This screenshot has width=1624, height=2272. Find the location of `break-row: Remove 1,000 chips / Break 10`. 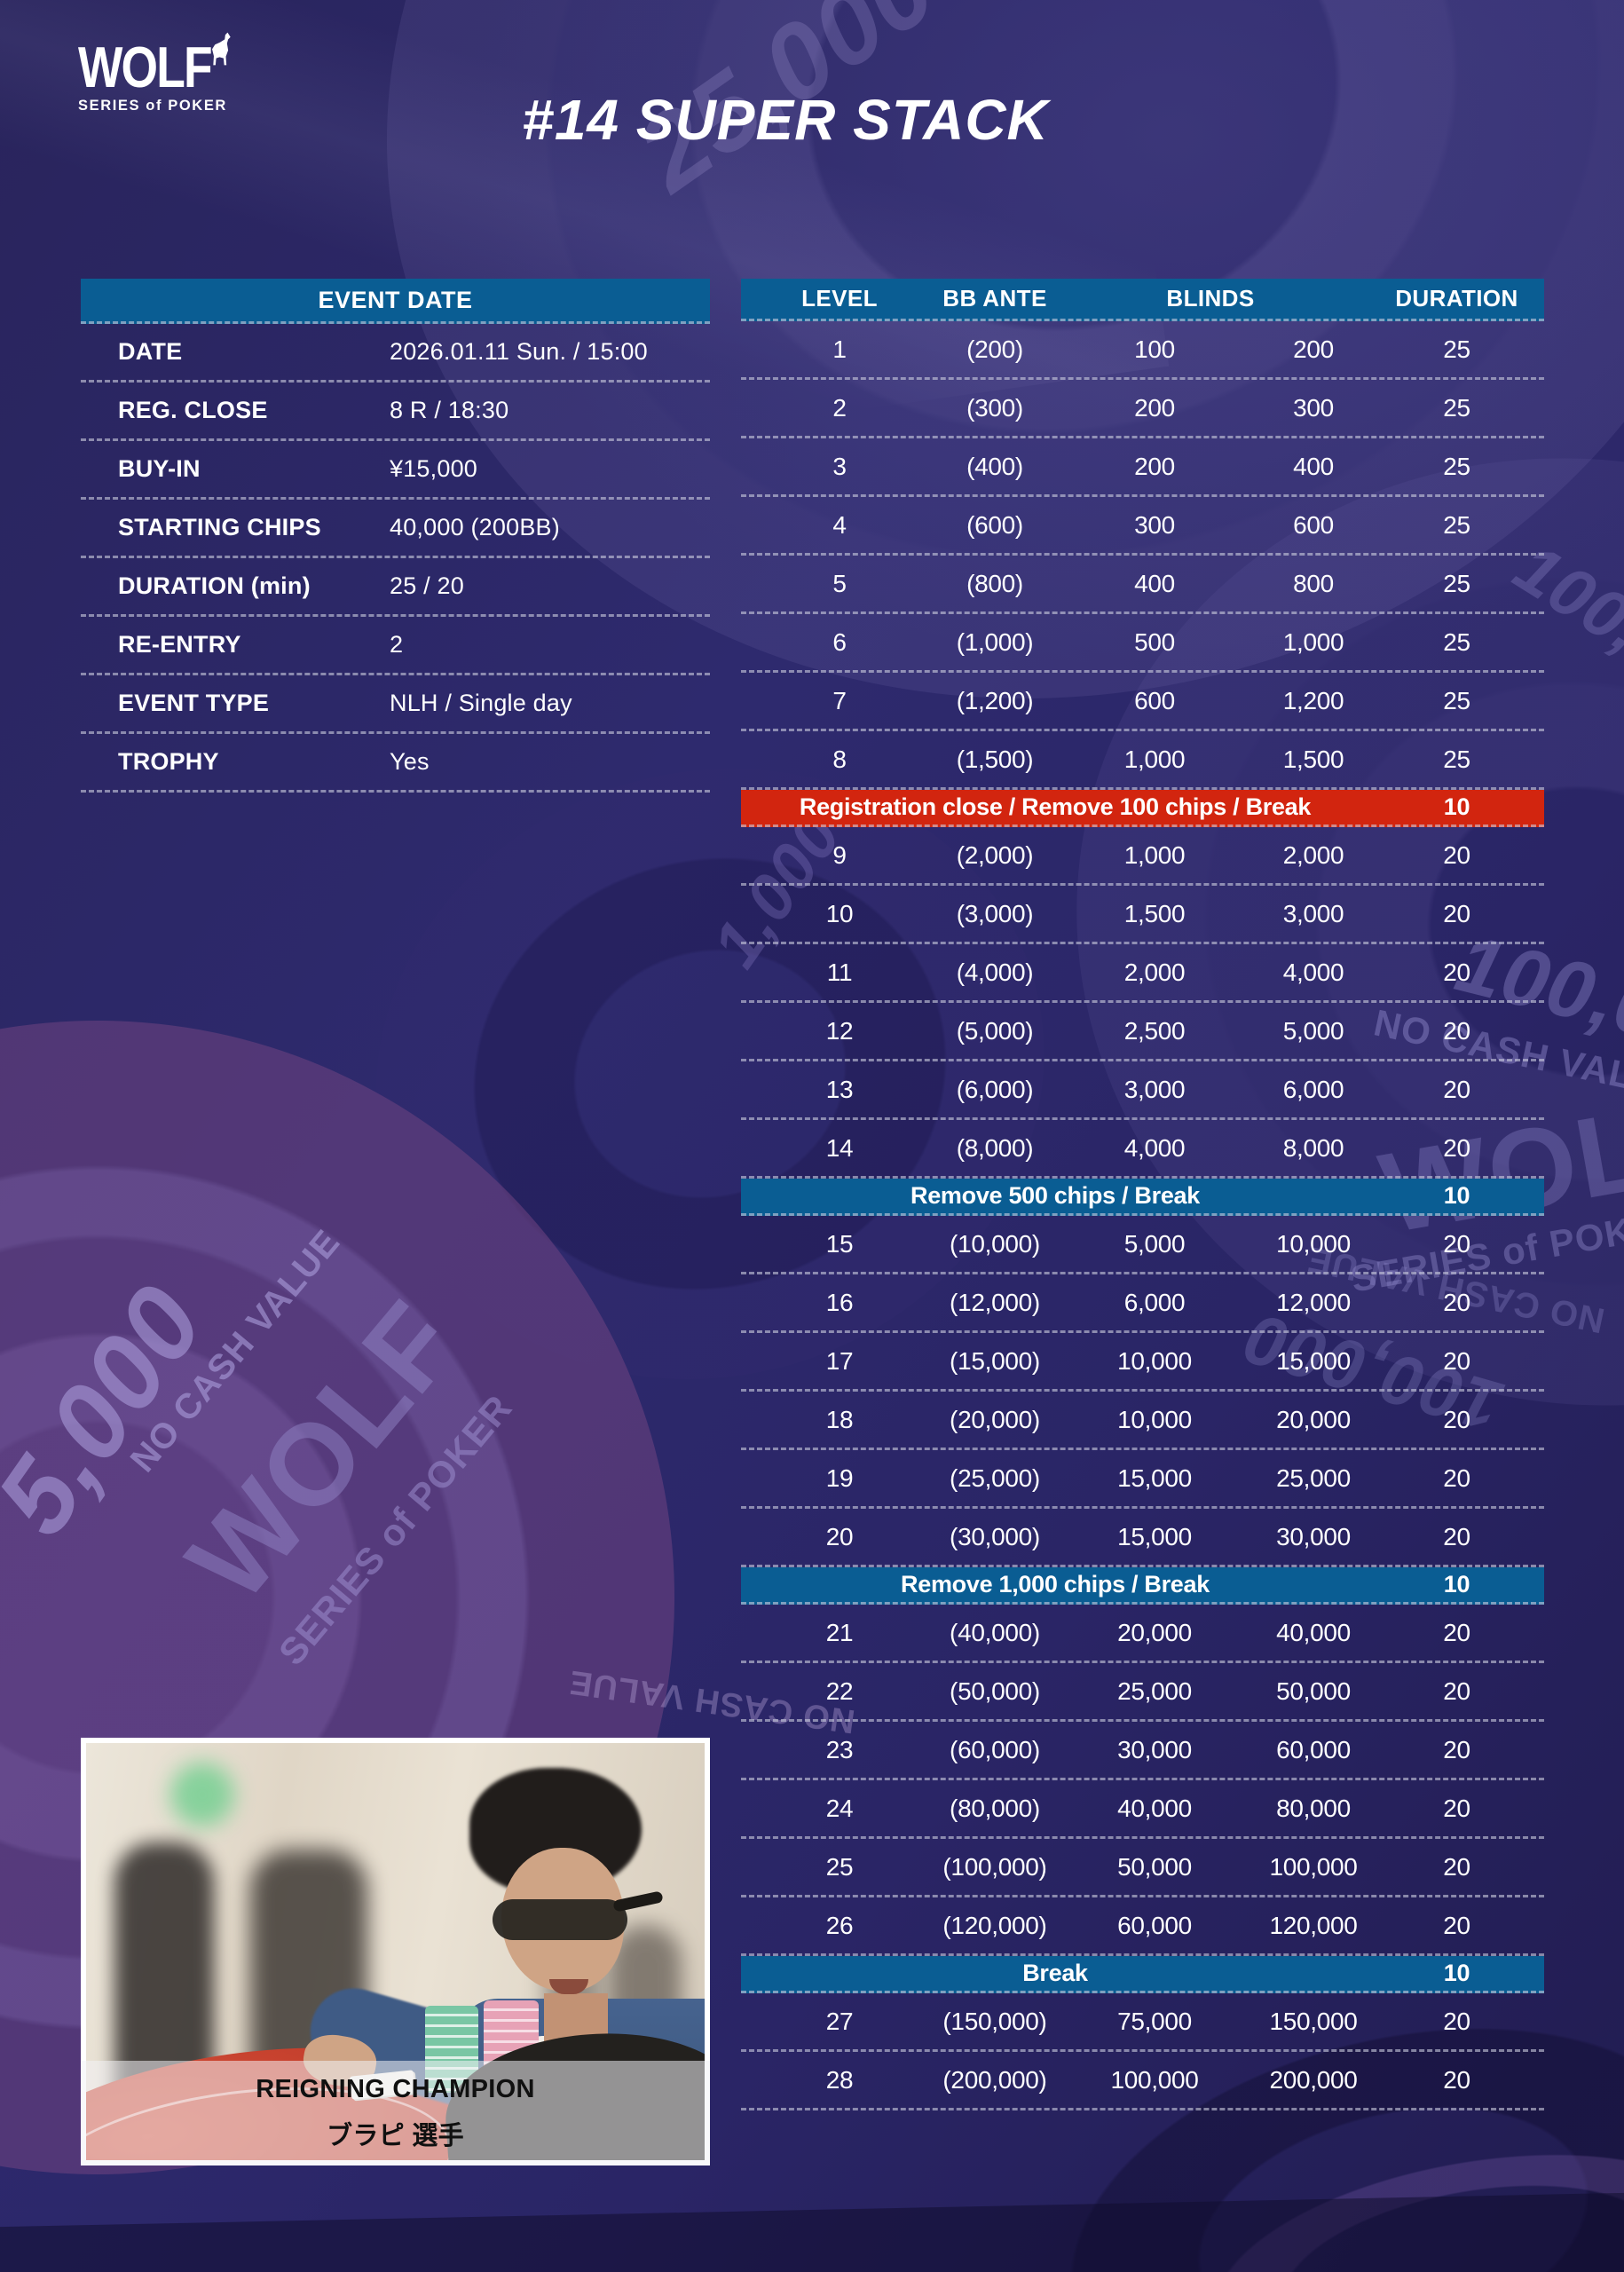

break-row: Remove 1,000 chips / Break 10 is located at coordinates (1143, 1586).